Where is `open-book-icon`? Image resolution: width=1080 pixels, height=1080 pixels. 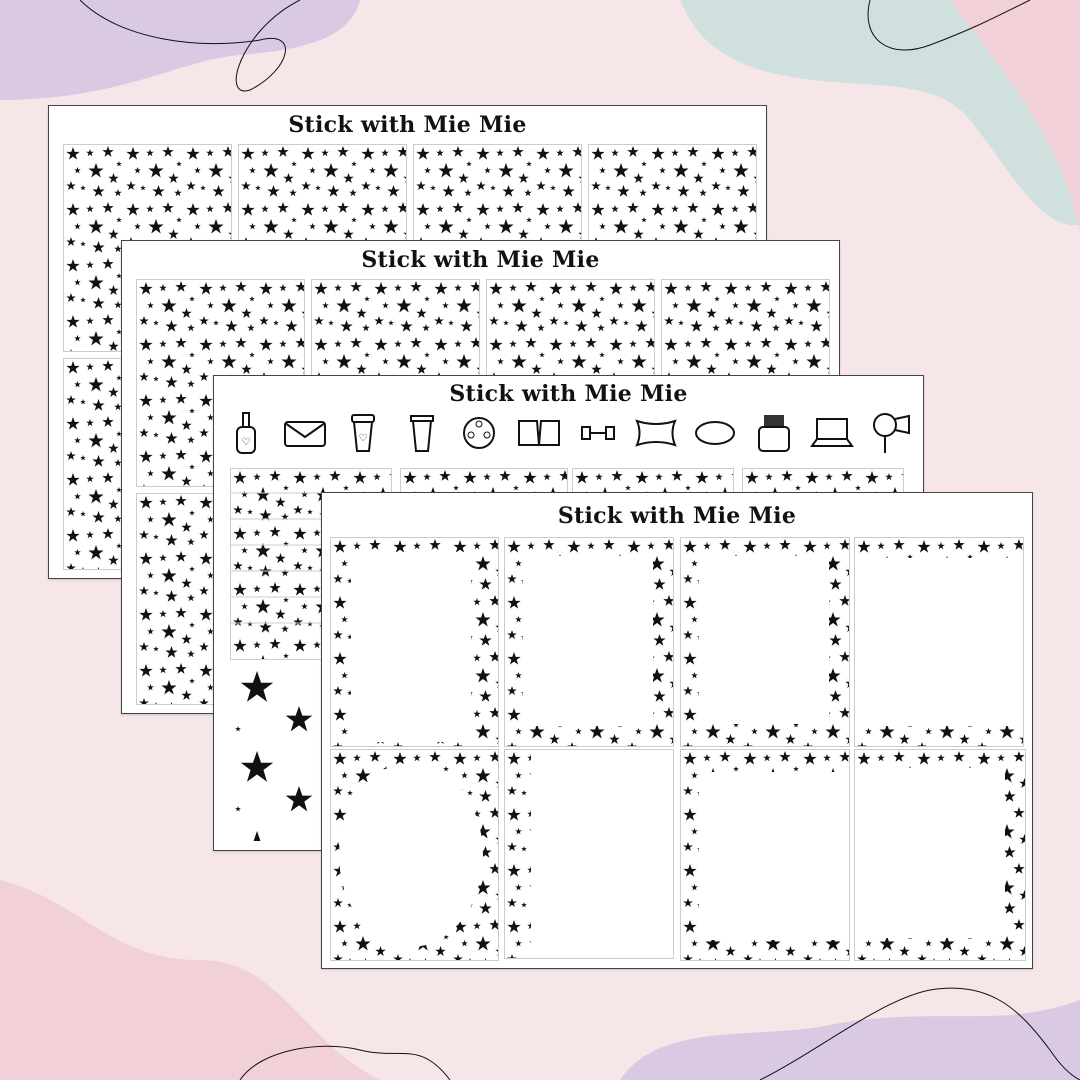 open-book-icon is located at coordinates (539, 433).